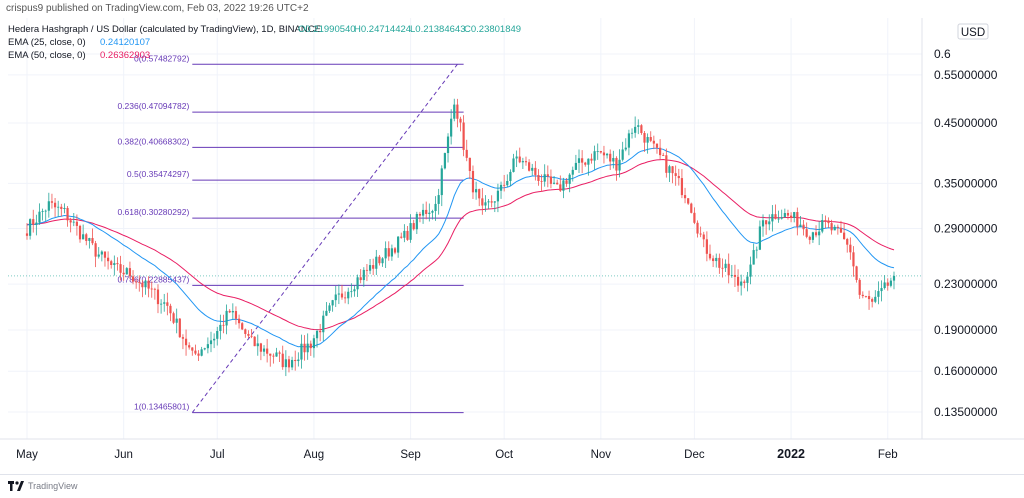 This screenshot has height=498, width=1024. I want to click on legend-ema25-label: EMA (25, close, 0), so click(47, 42).